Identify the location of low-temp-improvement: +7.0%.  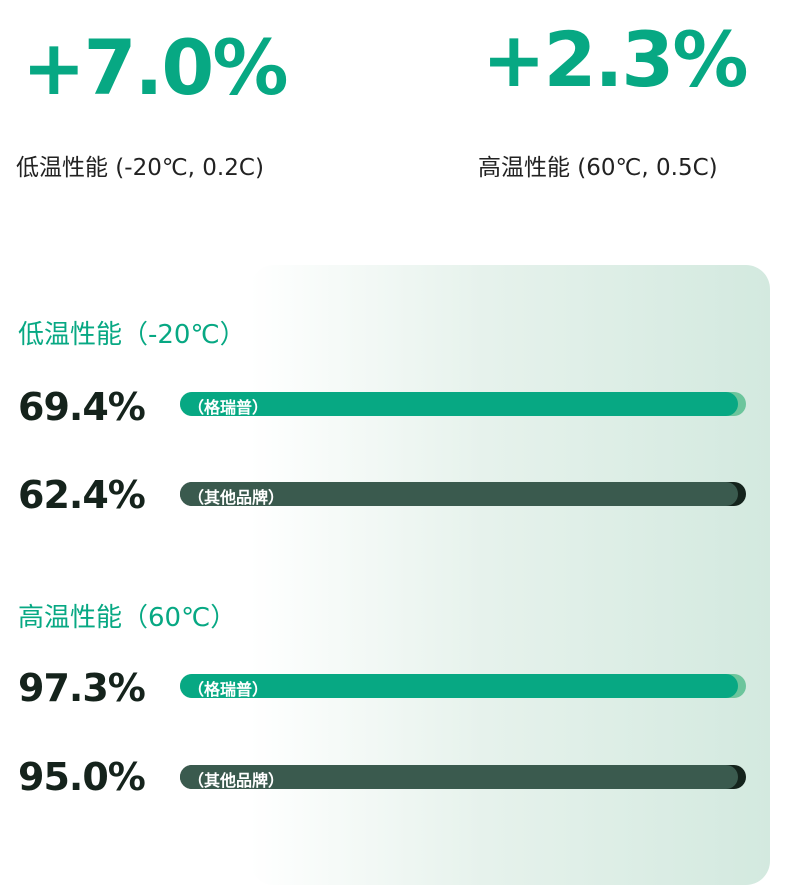
(155, 67).